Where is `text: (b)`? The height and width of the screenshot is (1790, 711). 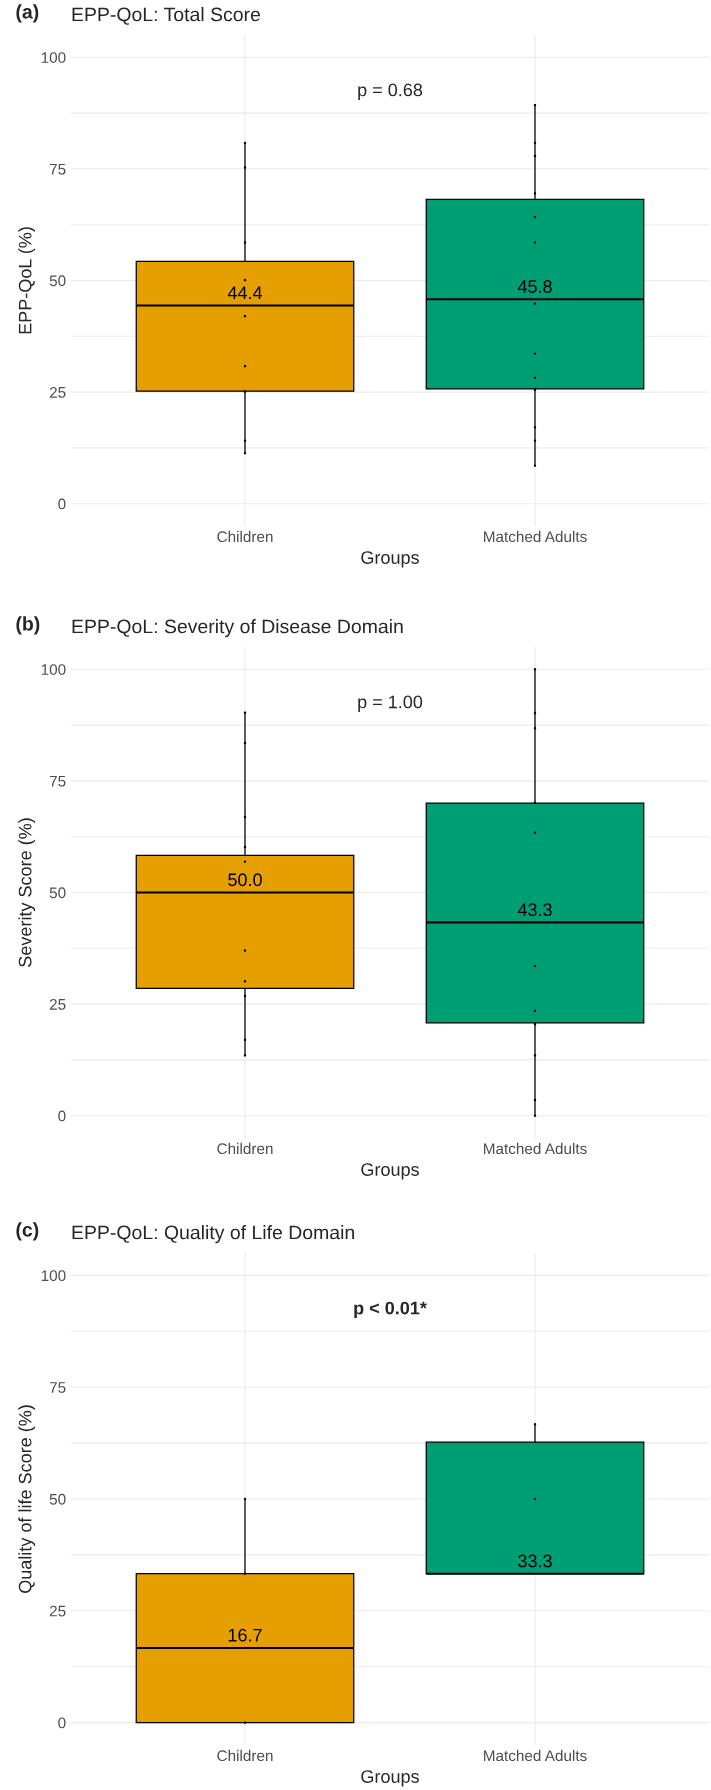
text: (b) is located at coordinates (28, 625).